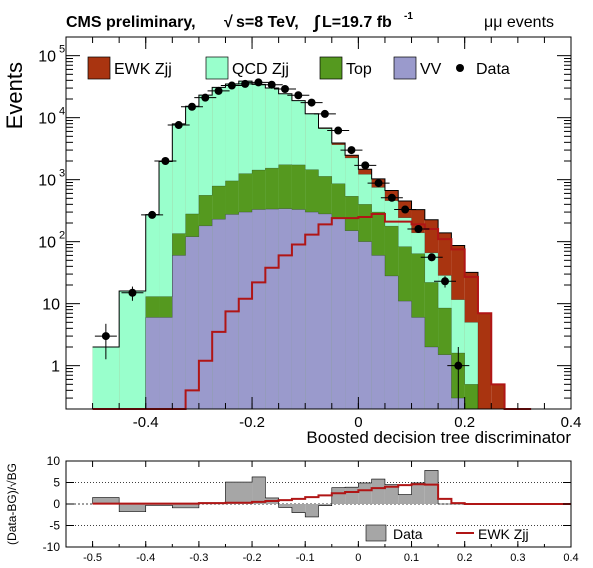 Image resolution: width=593 pixels, height=568 pixels. Describe the element at coordinates (503, 534) in the screenshot. I see `ratio-legend-label: EWK Zjj` at that location.